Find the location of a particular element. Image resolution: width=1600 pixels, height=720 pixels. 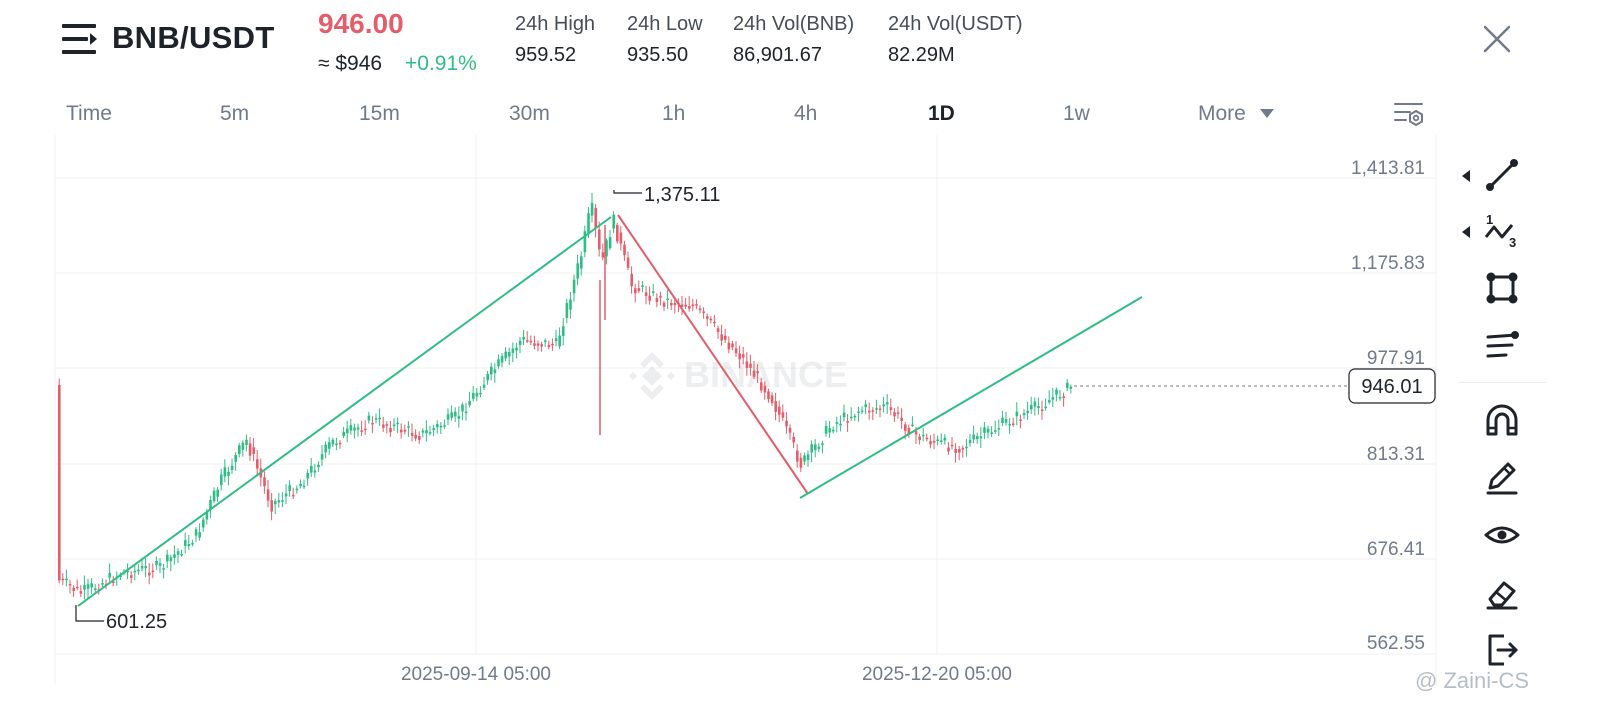

tab-1h: 1h is located at coordinates (674, 113).